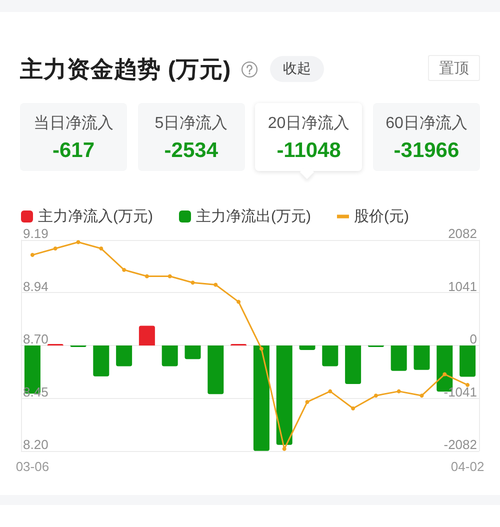 The image size is (500, 527). I want to click on x-tick-label: 03-06, so click(33, 466).